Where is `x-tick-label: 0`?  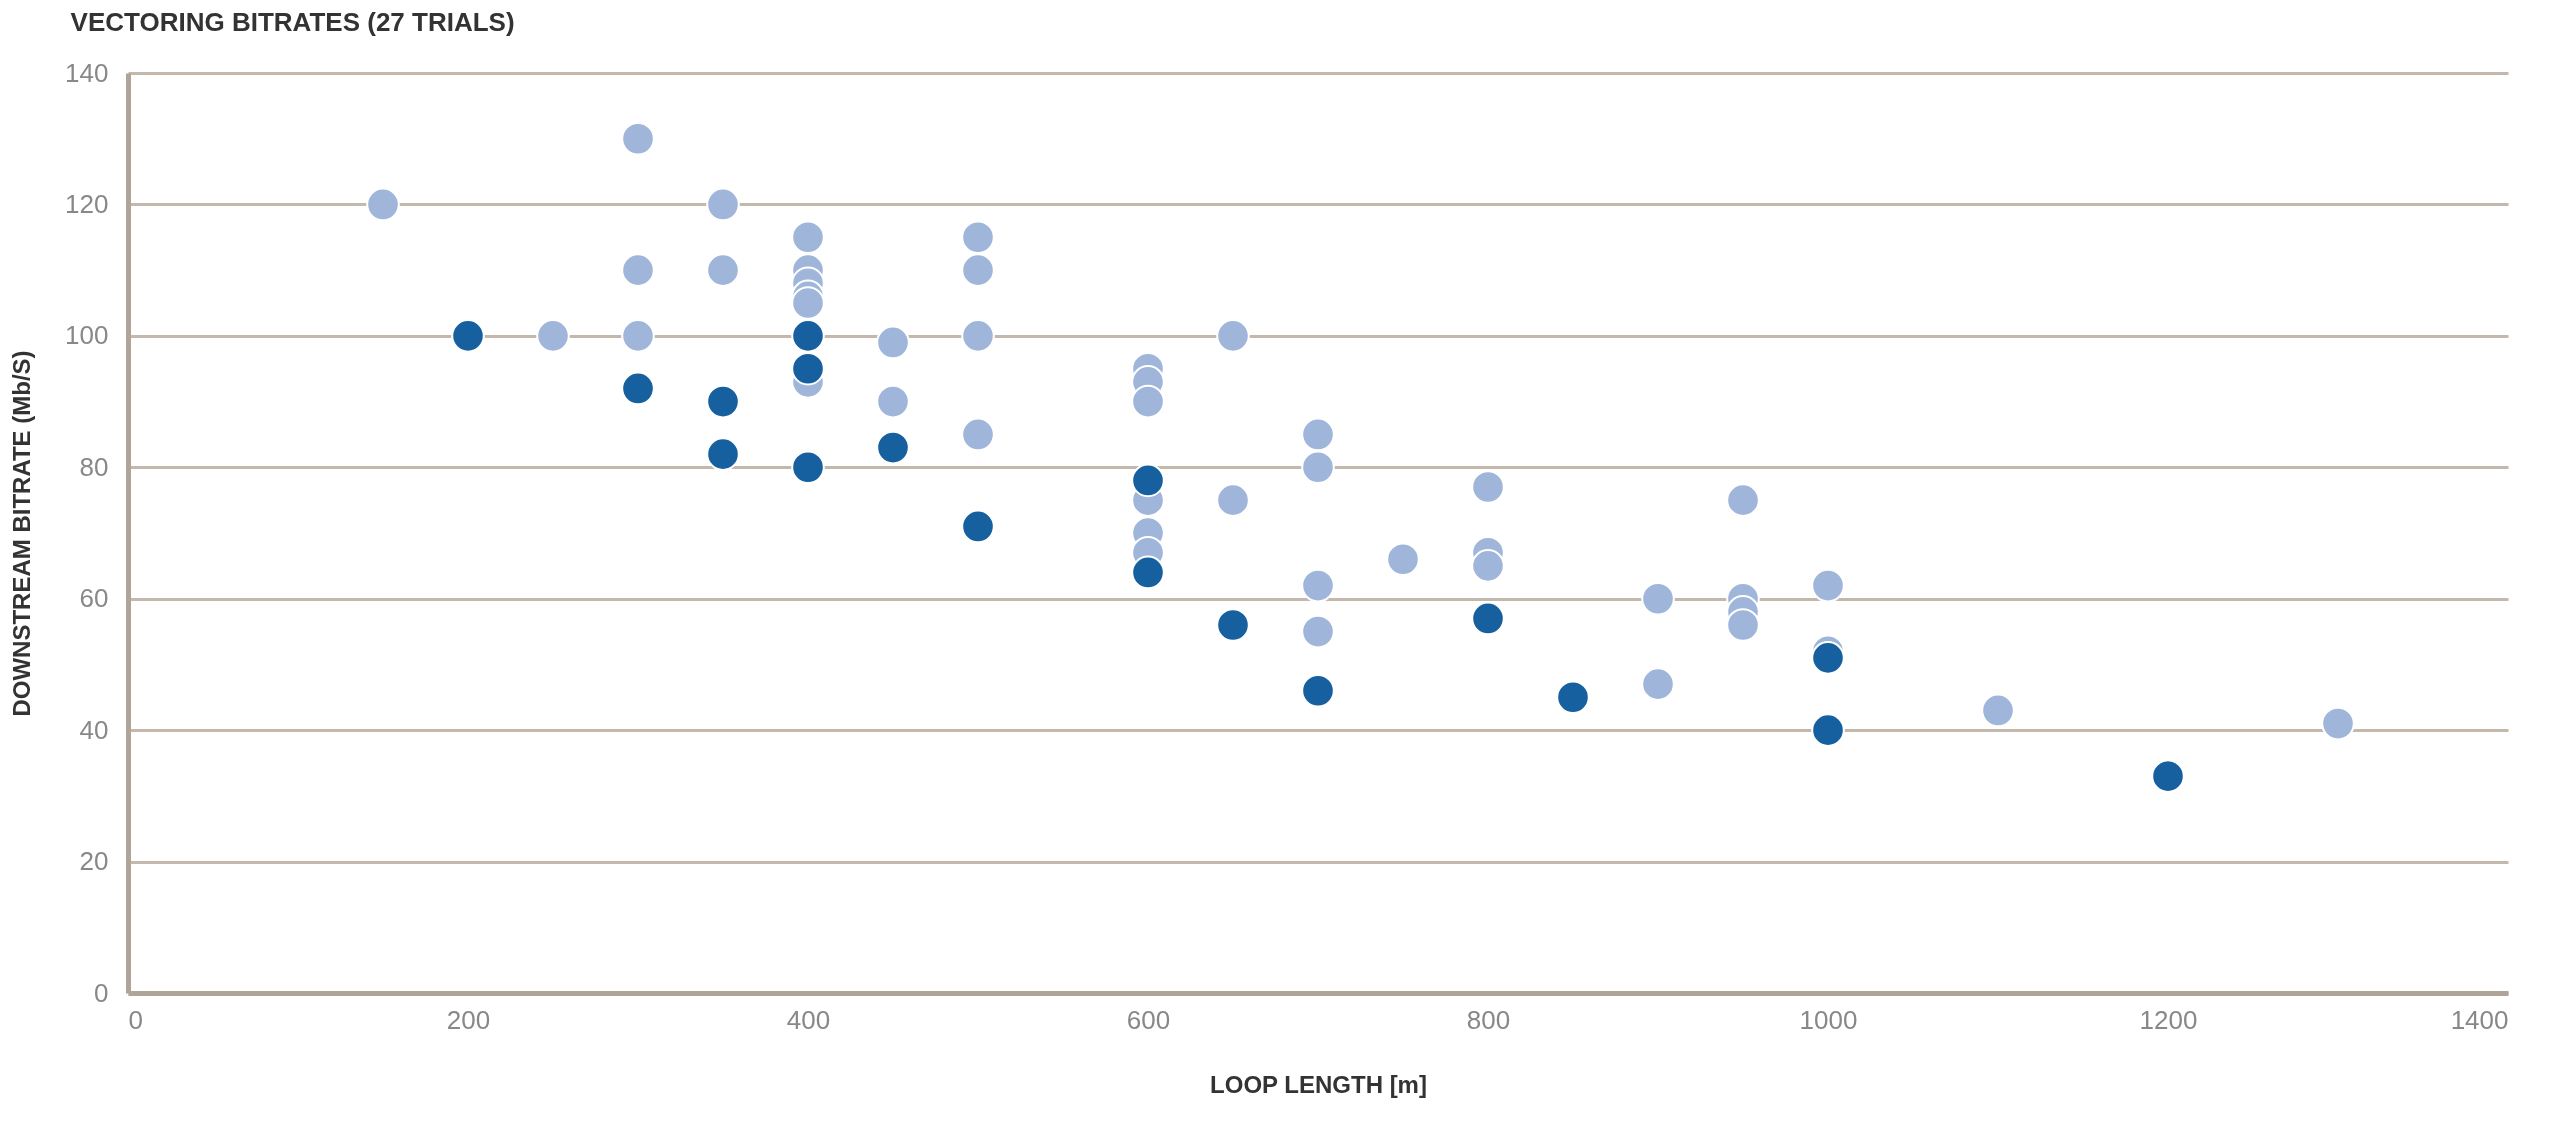
x-tick-label: 0 is located at coordinates (135, 1019).